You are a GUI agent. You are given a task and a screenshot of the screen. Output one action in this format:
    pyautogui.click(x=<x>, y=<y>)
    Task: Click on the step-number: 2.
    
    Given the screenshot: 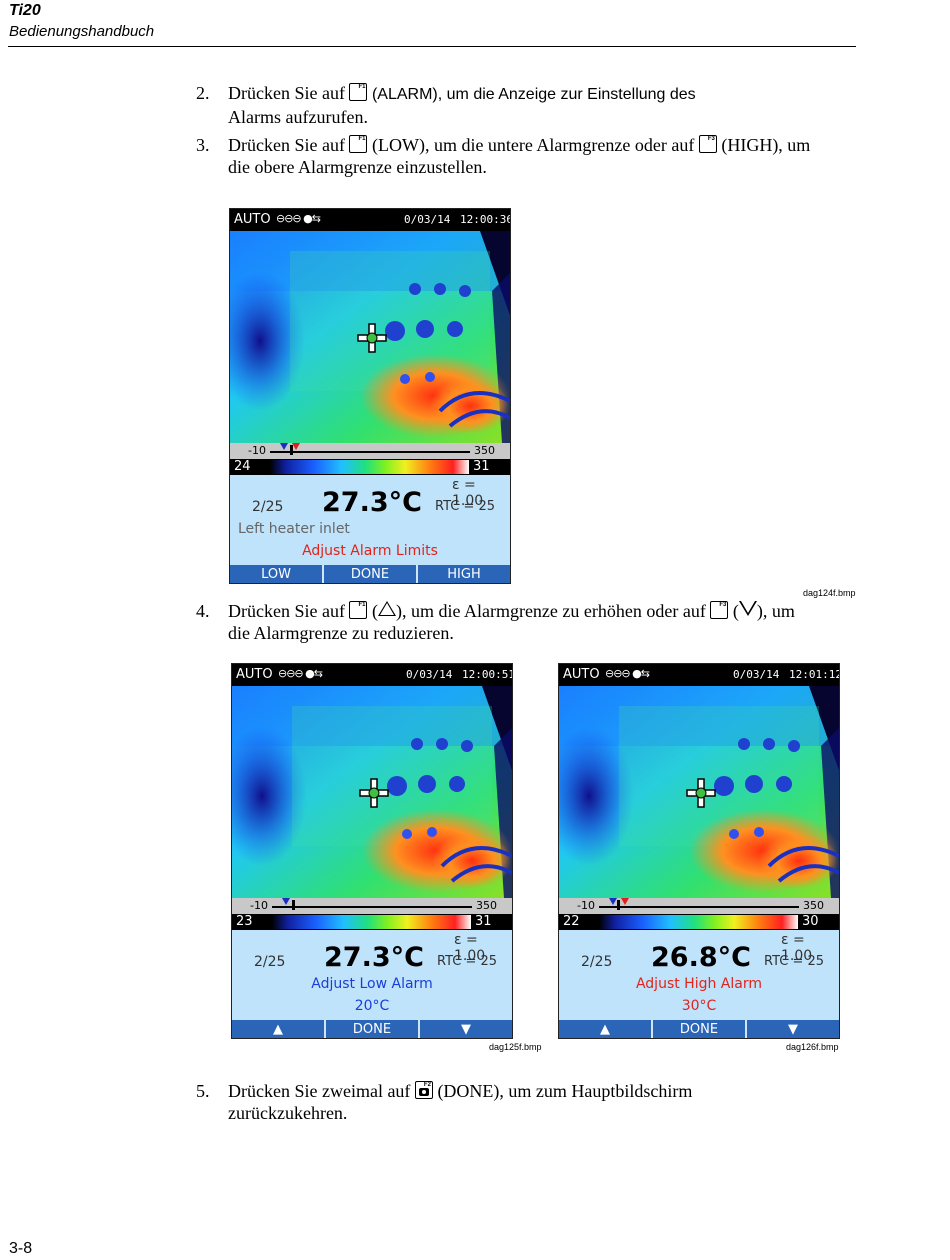 What is the action you would take?
    pyautogui.click(x=203, y=93)
    